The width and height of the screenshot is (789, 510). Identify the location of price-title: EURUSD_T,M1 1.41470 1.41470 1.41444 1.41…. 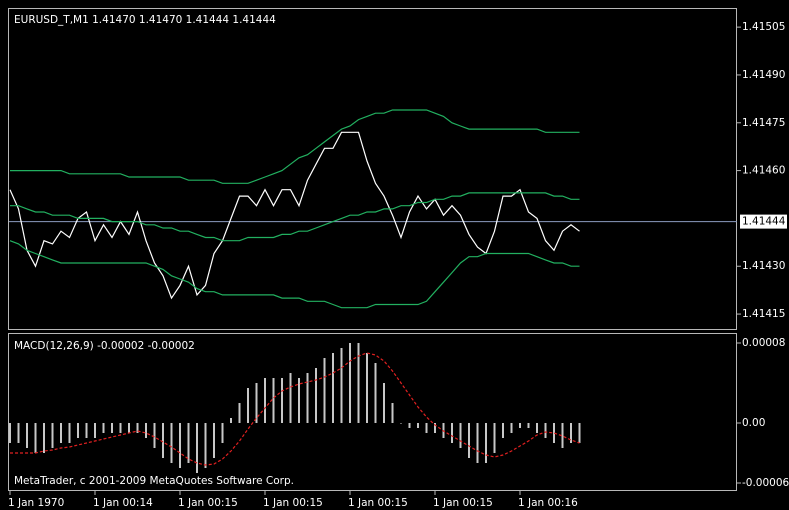
(145, 20).